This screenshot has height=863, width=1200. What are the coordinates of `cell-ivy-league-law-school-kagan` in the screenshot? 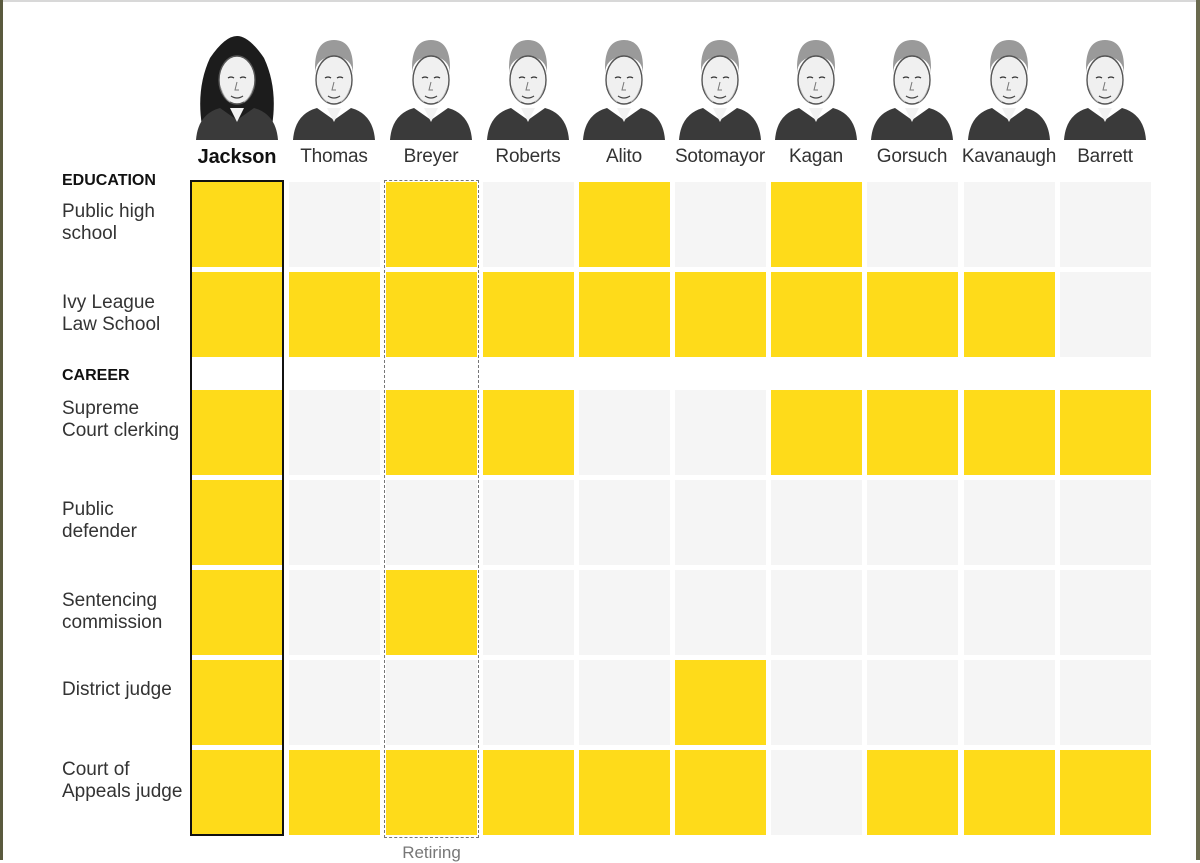 It's located at (816, 314).